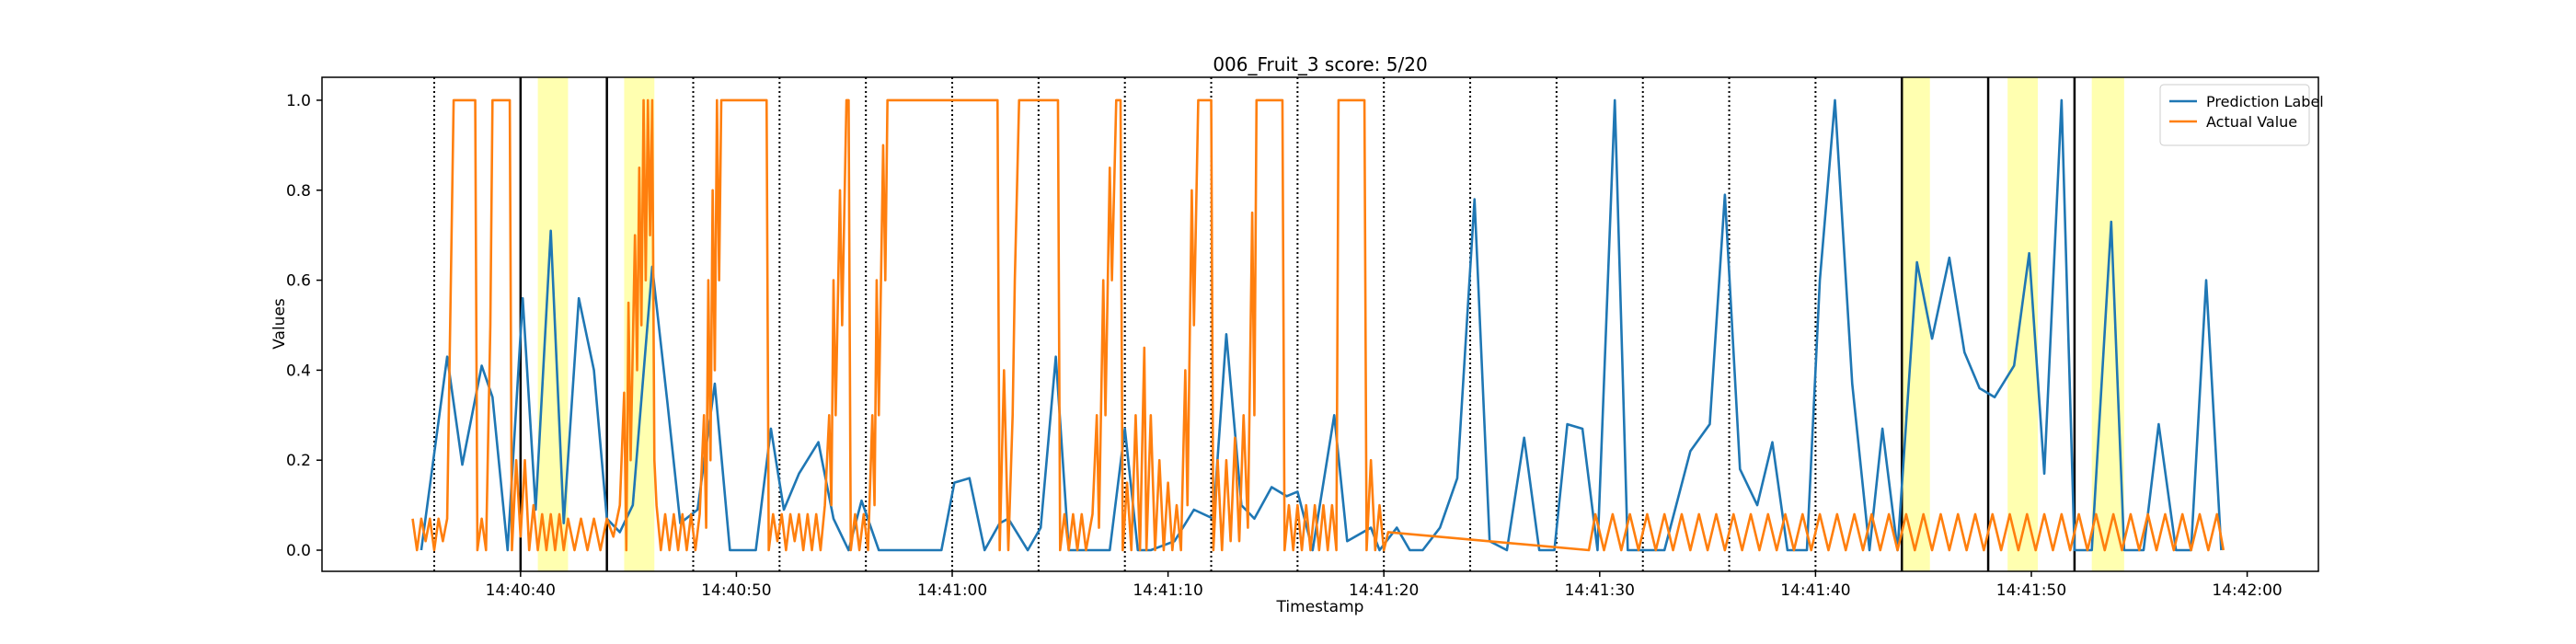 This screenshot has height=644, width=2576. What do you see at coordinates (736, 590) in the screenshot?
I see `x-tick-label: 14:40:50` at bounding box center [736, 590].